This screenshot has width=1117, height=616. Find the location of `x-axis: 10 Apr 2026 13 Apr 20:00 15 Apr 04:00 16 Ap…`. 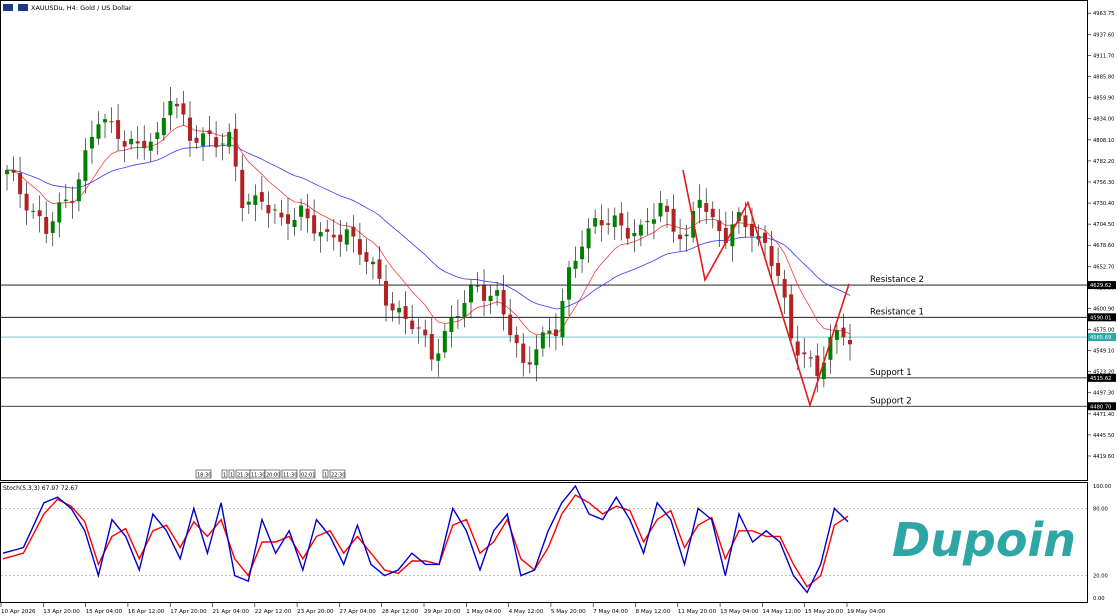

x-axis: 10 Apr 2026 13 Apr 20:00 15 Apr 04:00 16 Ap… is located at coordinates (443, 609).